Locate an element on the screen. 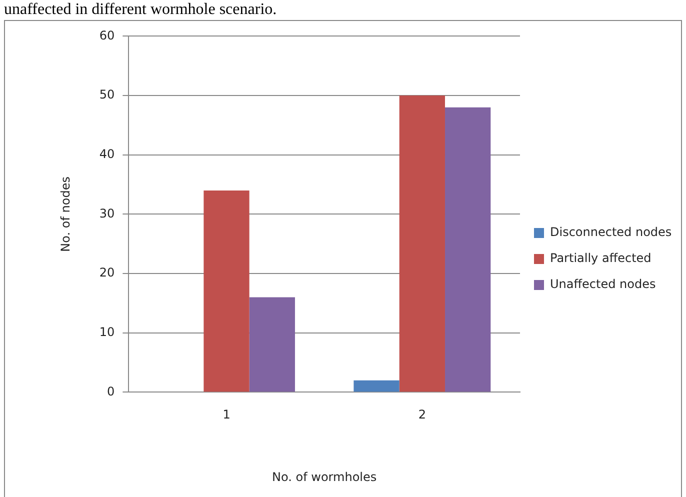  x-axis-title: No. of wormholes is located at coordinates (324, 477).